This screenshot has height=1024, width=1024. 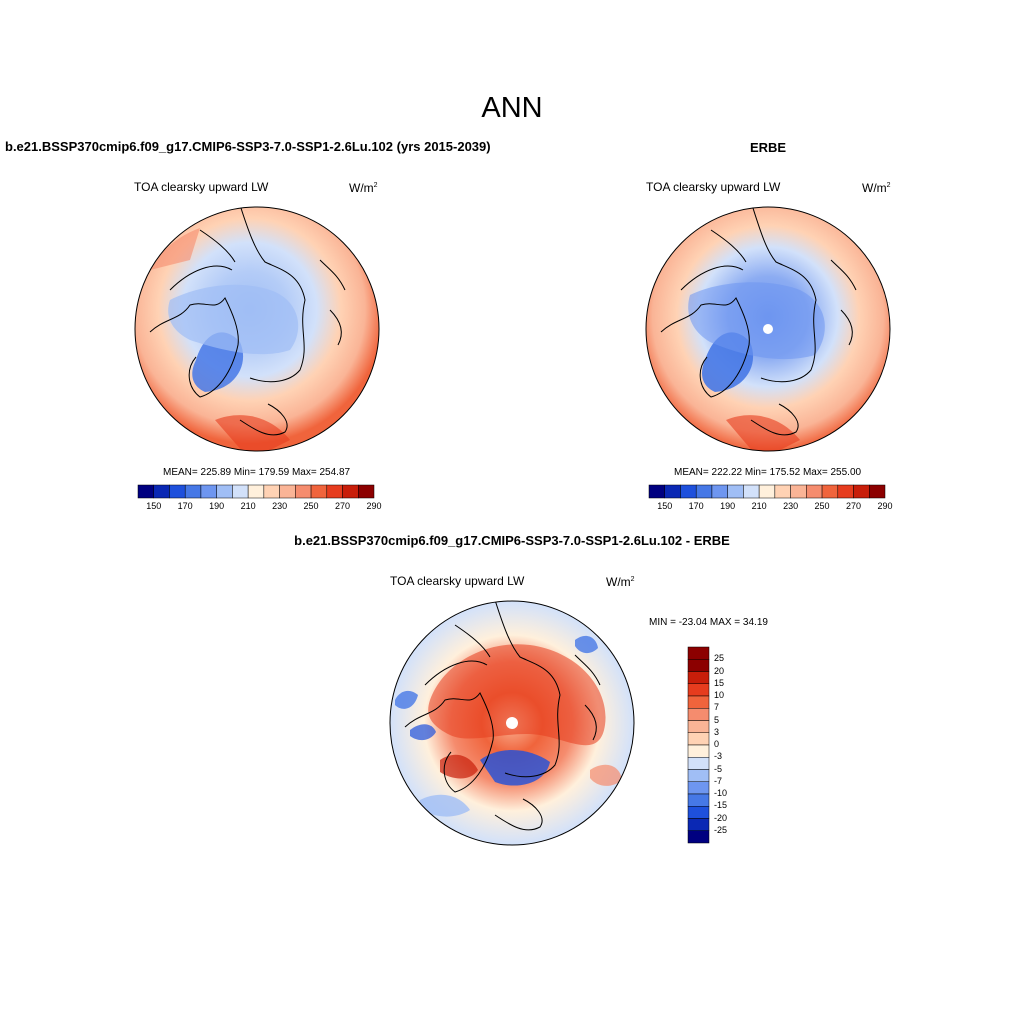 I want to click on model-variable-label: TOA clearsky upward LW, so click(x=201, y=187).